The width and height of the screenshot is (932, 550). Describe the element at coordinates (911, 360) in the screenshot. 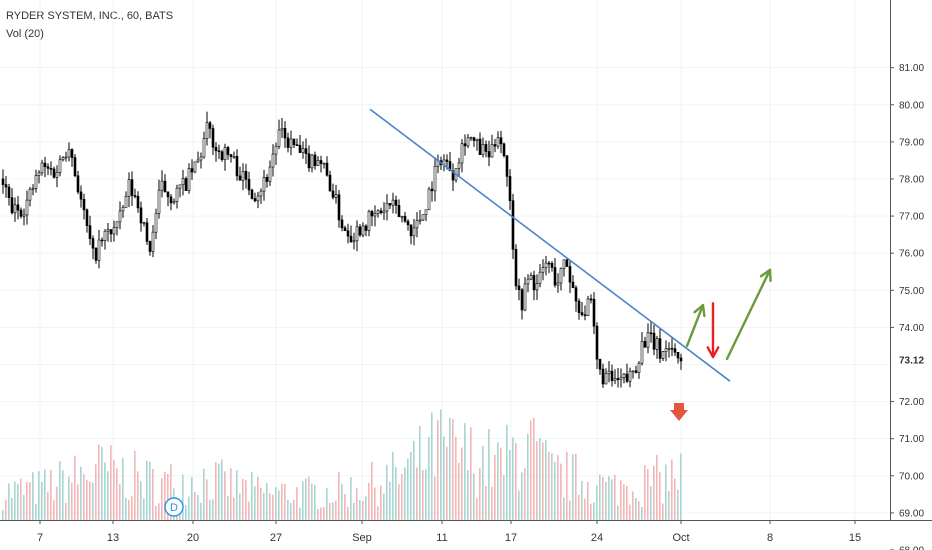

I see `price-label-bg` at that location.